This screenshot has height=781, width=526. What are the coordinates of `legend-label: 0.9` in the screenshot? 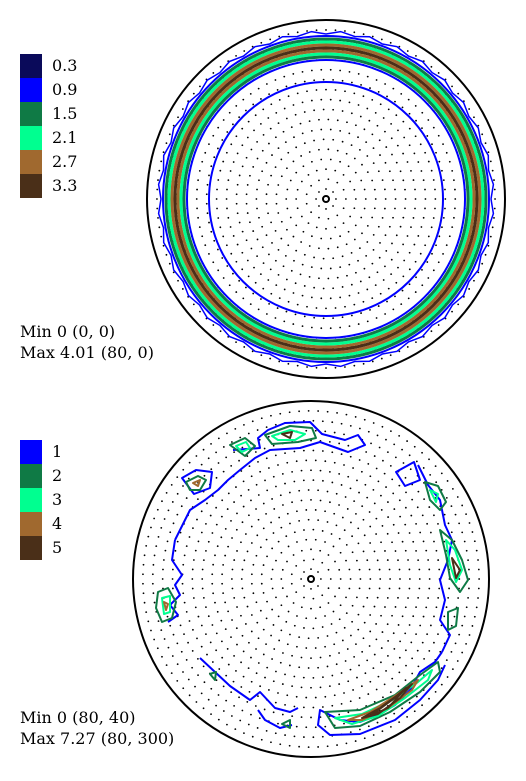 It's located at (65, 89).